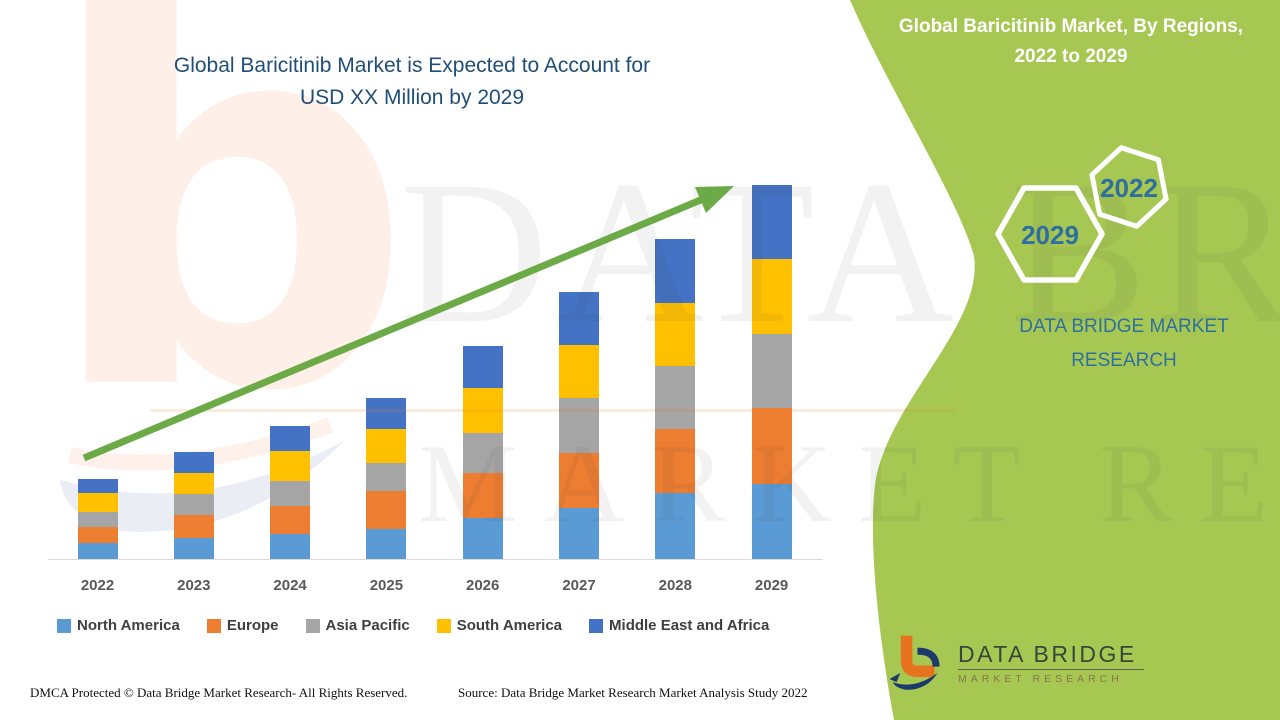  Describe the element at coordinates (97, 486) in the screenshot. I see `bar-segment-2022-middle-east-and-africa` at that location.